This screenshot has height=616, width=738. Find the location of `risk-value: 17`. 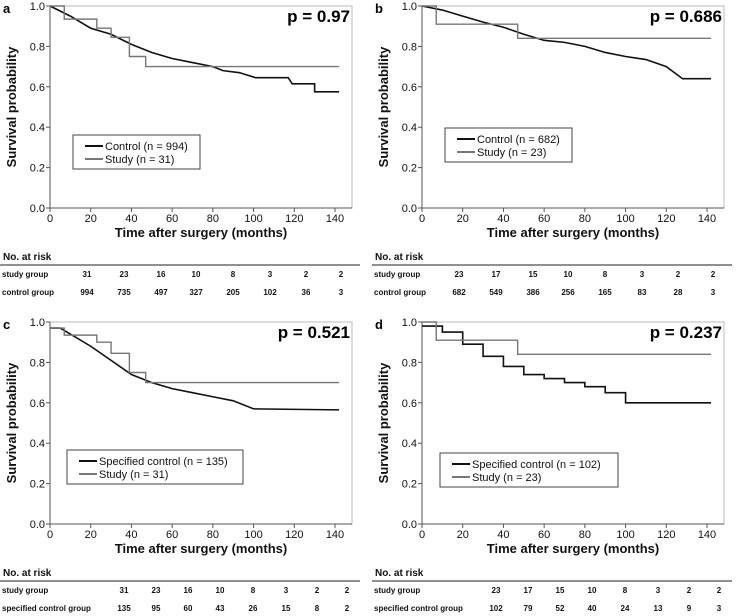

risk-value: 17 is located at coordinates (496, 274).